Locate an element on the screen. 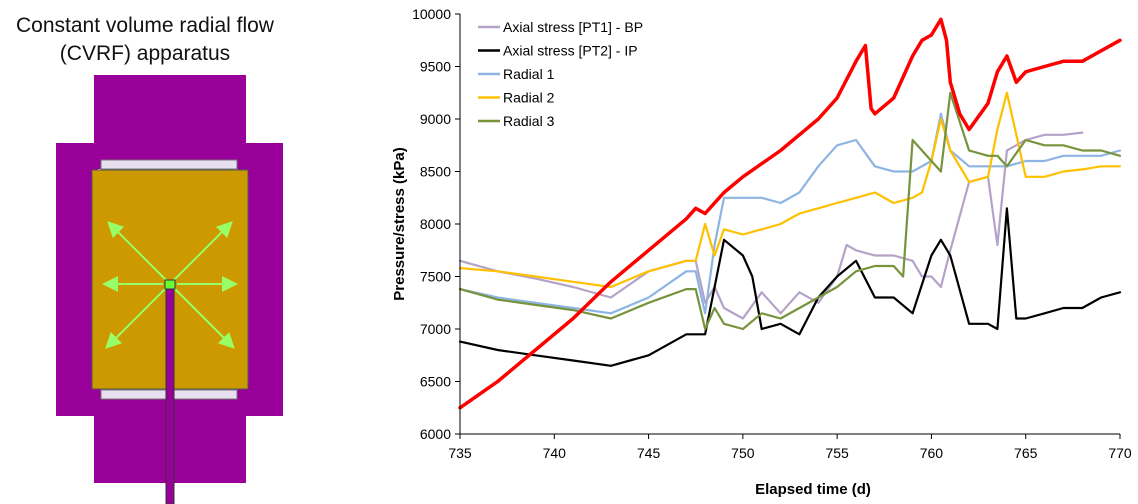  radial-flow-arrows is located at coordinates (170, 285).